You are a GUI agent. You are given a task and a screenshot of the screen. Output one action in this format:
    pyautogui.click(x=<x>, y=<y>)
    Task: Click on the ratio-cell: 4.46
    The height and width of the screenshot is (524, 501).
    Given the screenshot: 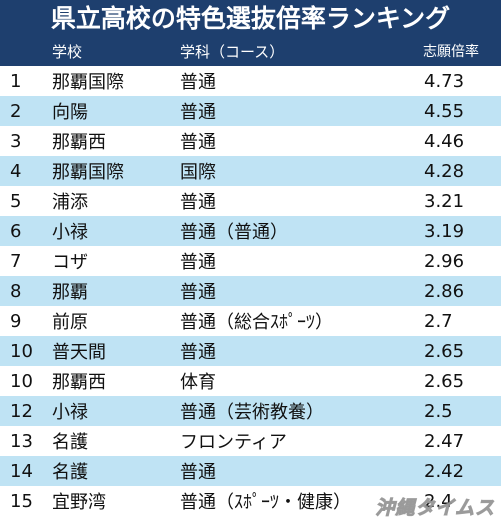 What is the action you would take?
    pyautogui.click(x=444, y=141)
    